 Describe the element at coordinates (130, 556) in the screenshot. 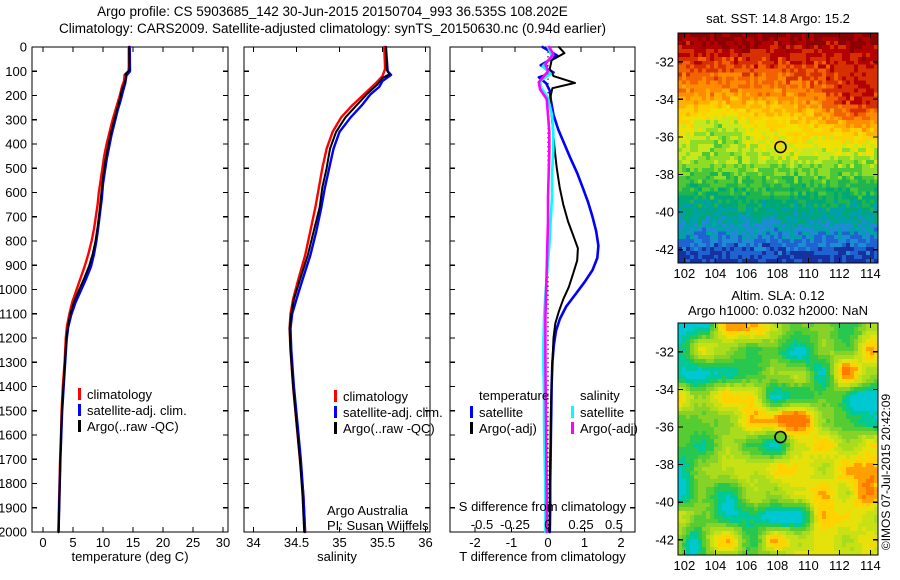

I see `temperature-axis-label: temperature (deg C)` at that location.